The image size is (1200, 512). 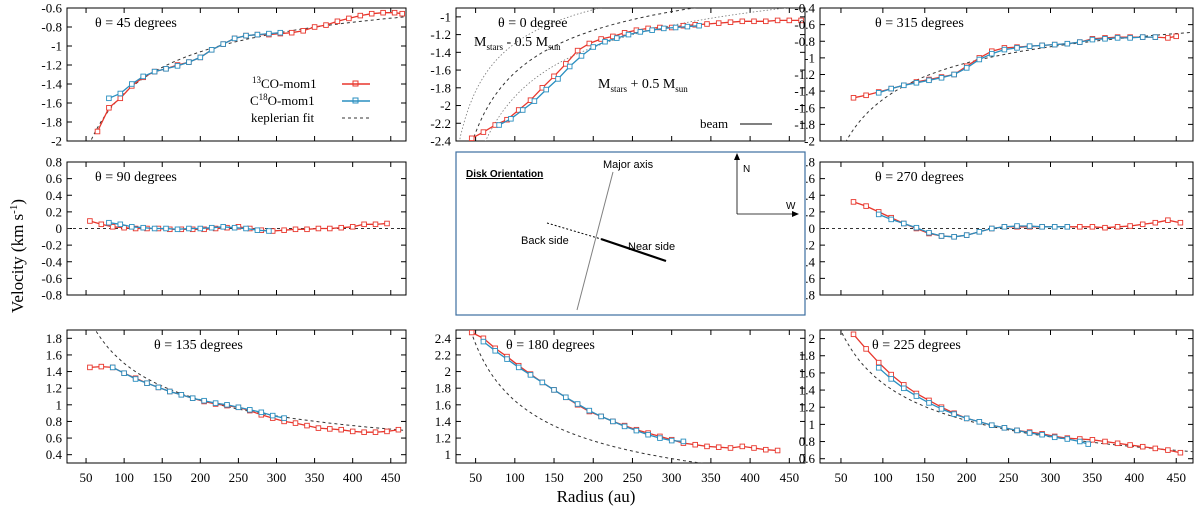 What do you see at coordinates (804, 107) in the screenshot?
I see `y-tick-label: -1.6` at bounding box center [804, 107].